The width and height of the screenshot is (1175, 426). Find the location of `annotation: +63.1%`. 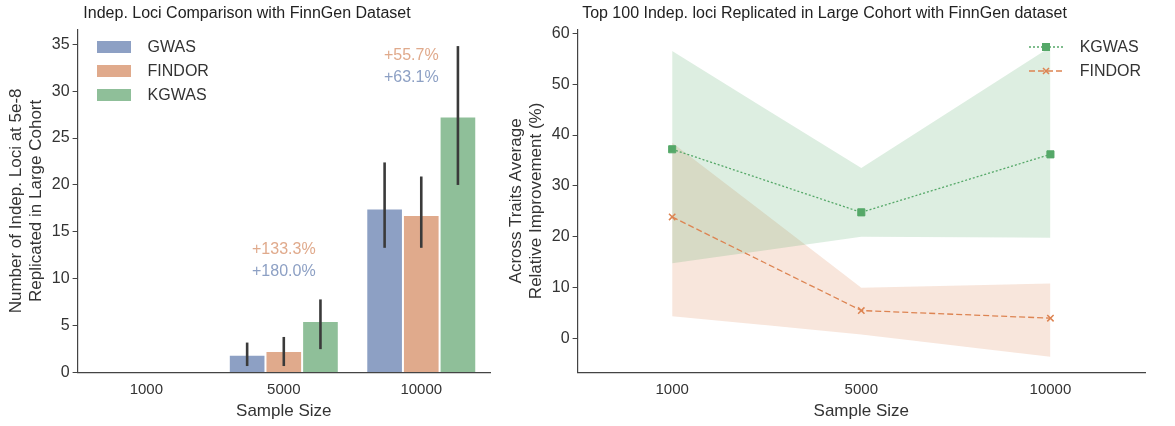

annotation: +63.1% is located at coordinates (411, 76).